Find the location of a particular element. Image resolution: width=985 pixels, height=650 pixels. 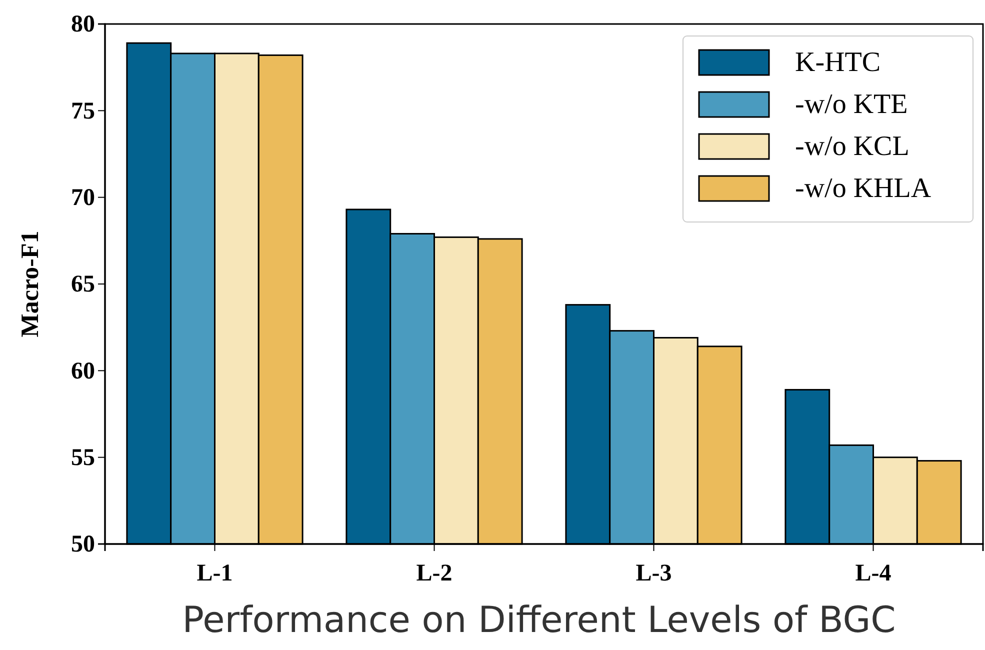

y-tick-label: 70 is located at coordinates (83, 198).